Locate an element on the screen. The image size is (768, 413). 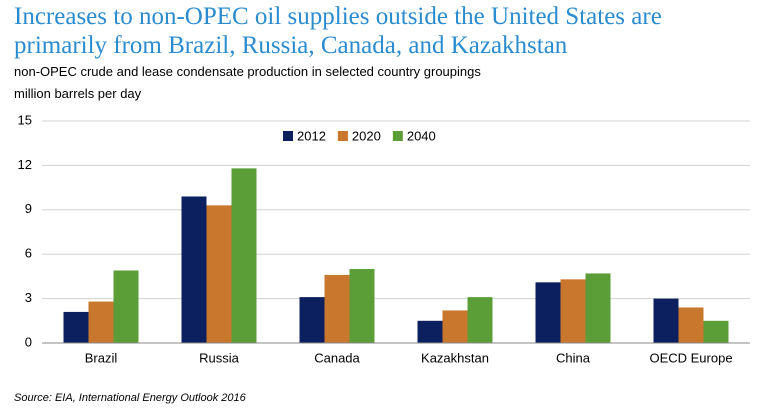
x-tick-label: Canada is located at coordinates (337, 357).